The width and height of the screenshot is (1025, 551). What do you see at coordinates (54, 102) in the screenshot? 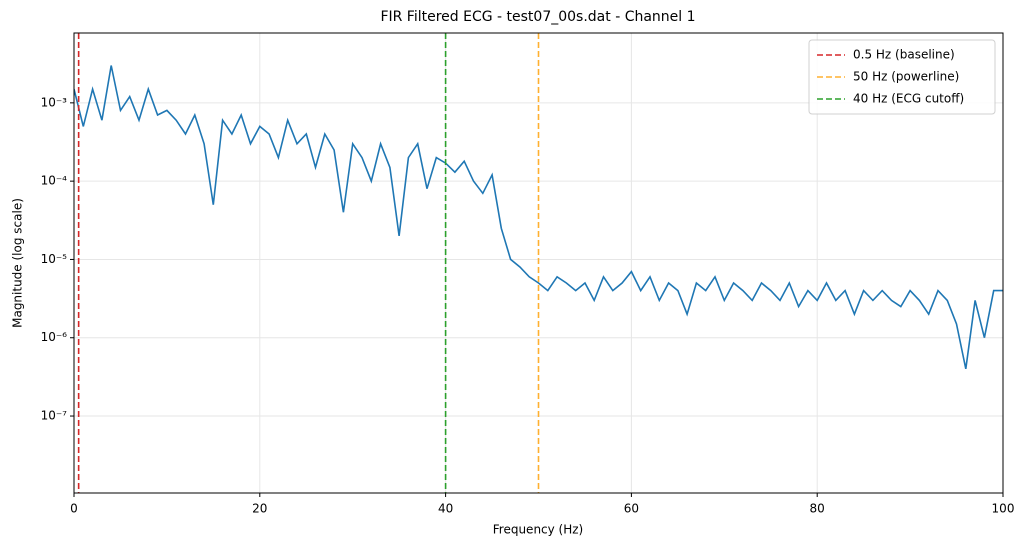
I see `y-tick-label: 10⁻³` at bounding box center [54, 102].